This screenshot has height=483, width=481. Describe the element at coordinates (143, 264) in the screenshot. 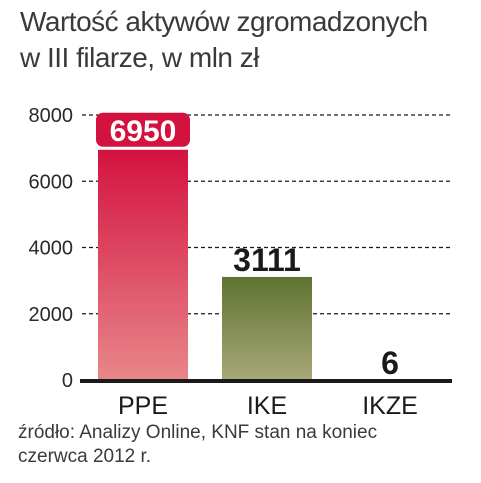

I see `bar-ppe` at that location.